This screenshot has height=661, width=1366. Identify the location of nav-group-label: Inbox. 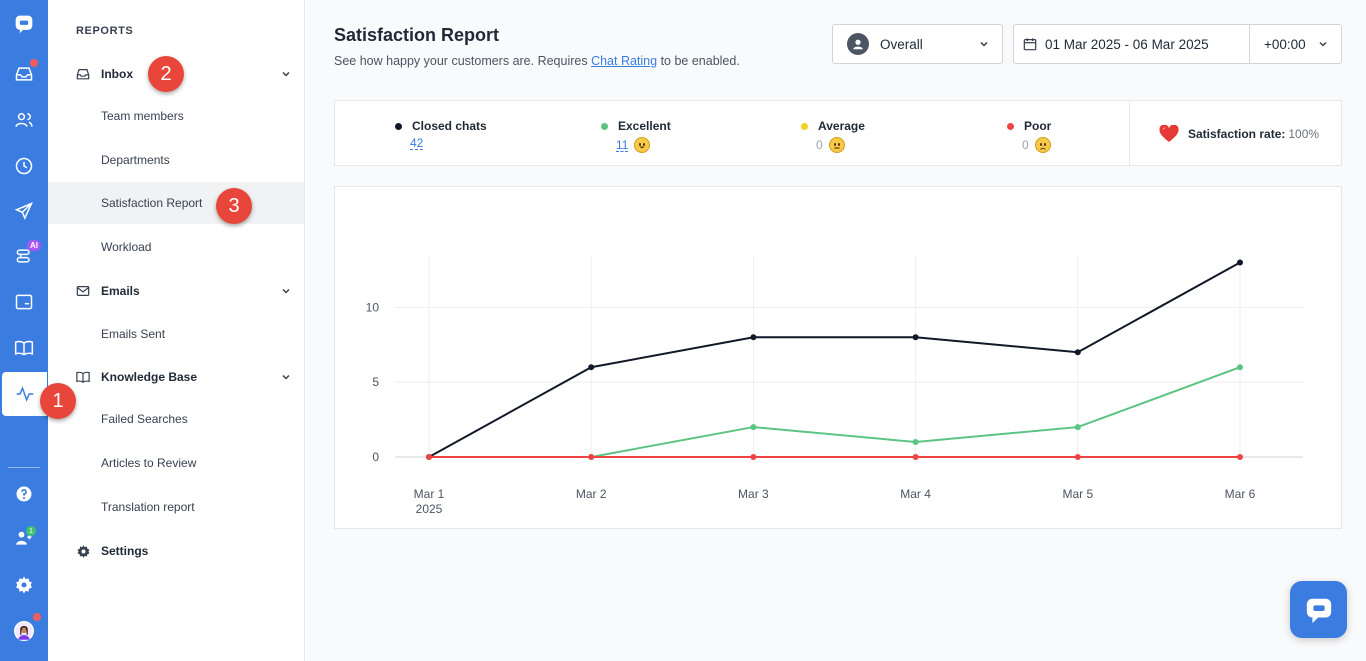
(117, 74).